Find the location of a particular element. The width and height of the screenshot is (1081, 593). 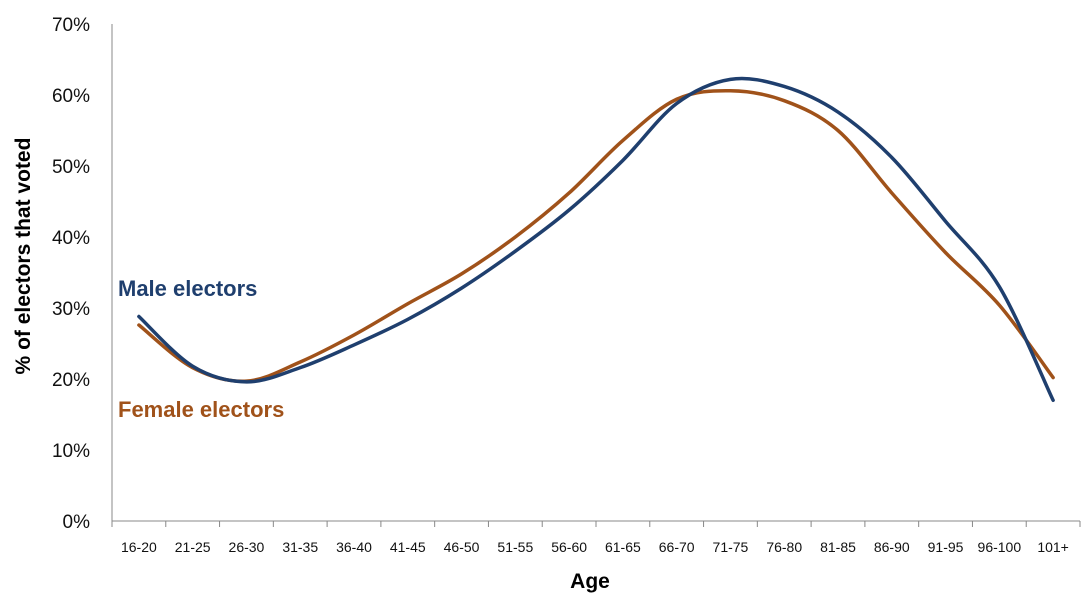

y-tick-label: 40% is located at coordinates (71, 238).